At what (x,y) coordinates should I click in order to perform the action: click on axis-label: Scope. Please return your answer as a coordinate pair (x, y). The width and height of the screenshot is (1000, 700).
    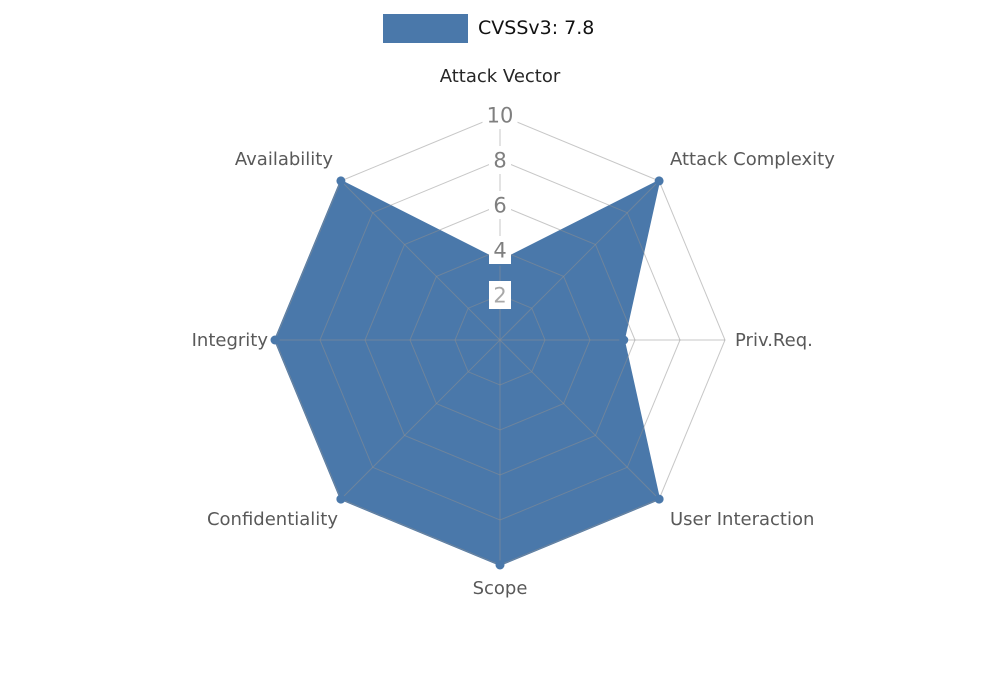
    Looking at the image, I should click on (500, 588).